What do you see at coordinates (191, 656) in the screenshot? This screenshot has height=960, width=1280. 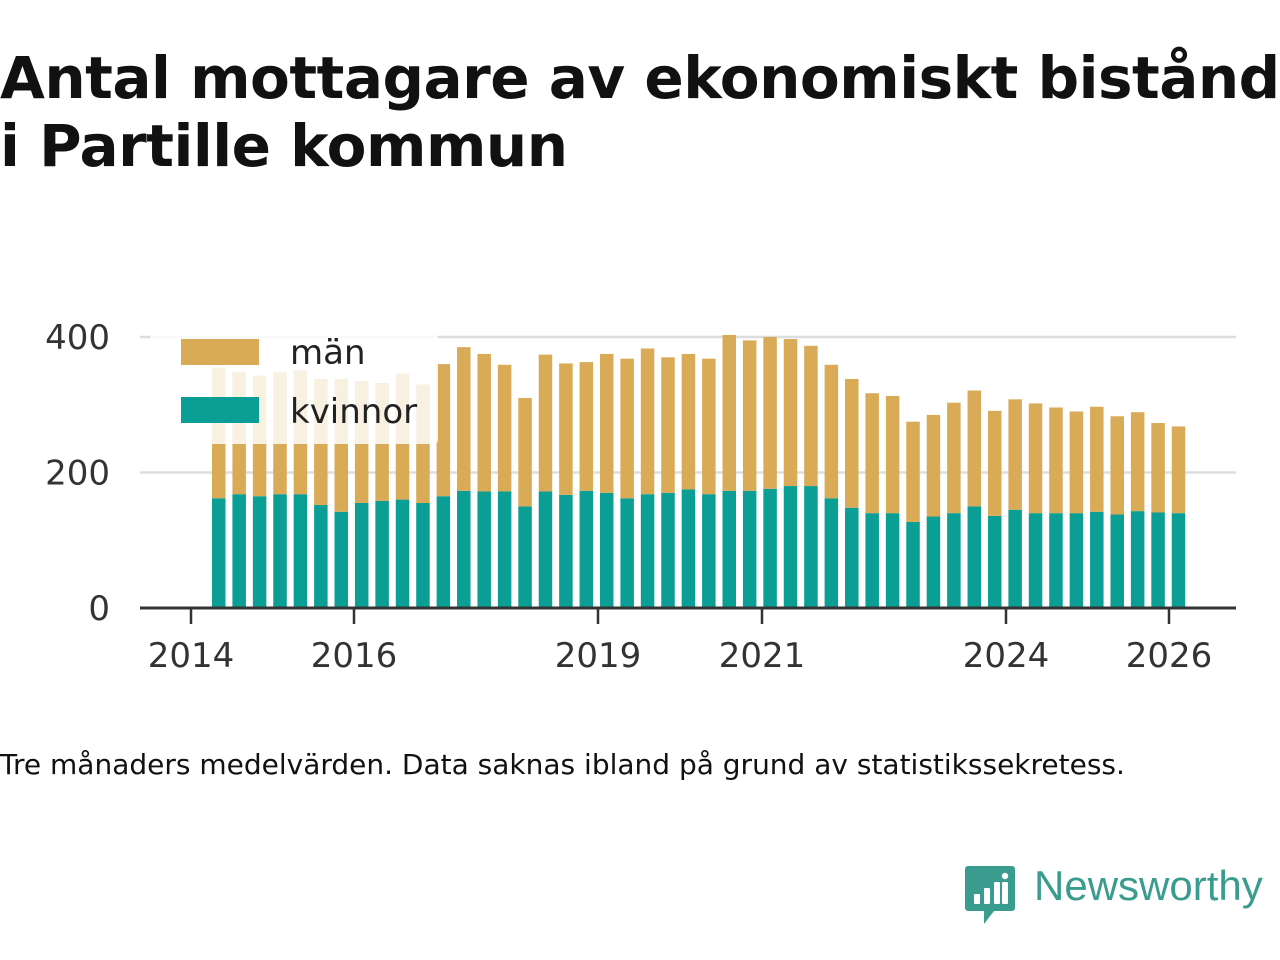 I see `x-tick-label: 2014` at bounding box center [191, 656].